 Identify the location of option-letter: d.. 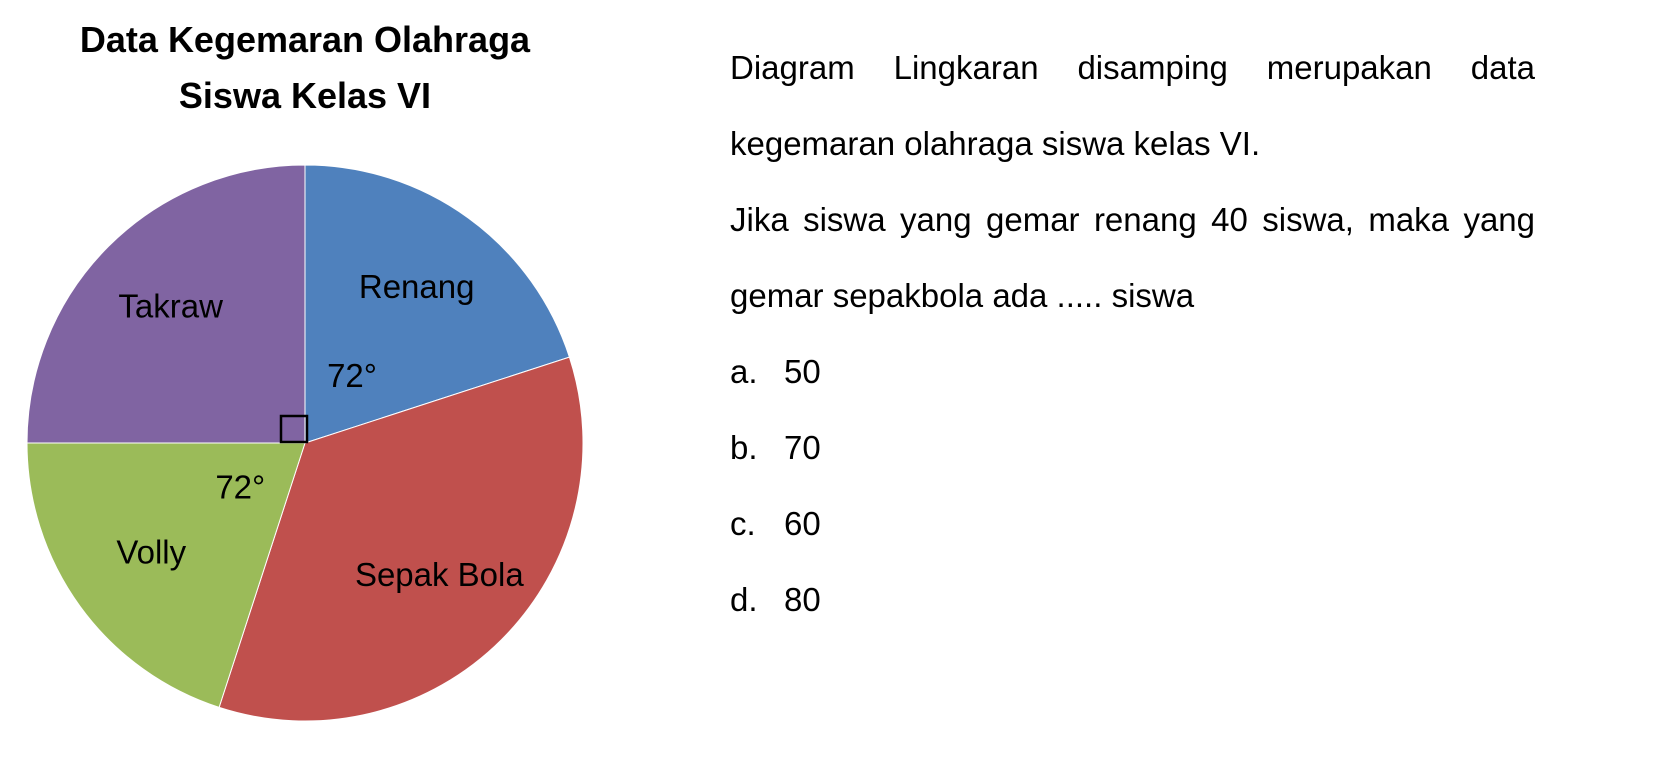
(744, 599).